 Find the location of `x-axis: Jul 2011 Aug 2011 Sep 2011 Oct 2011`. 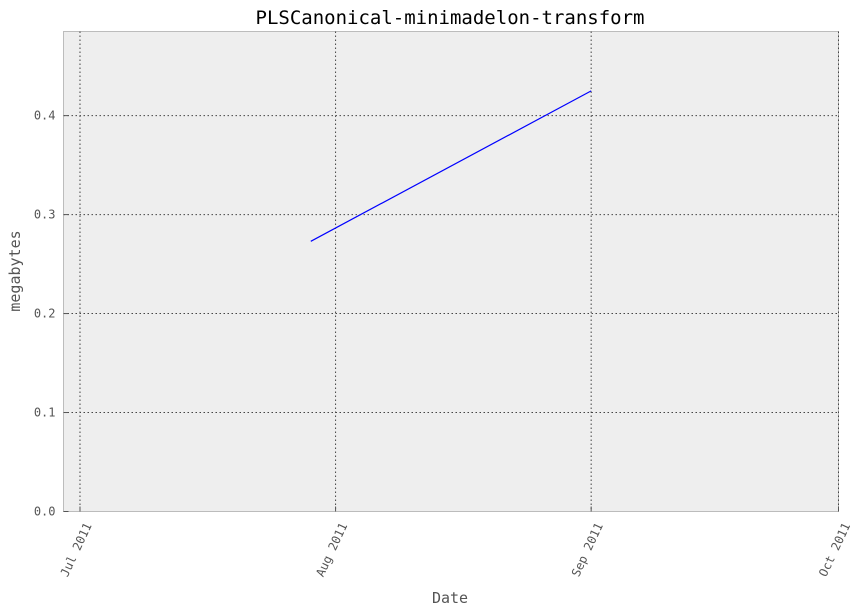

x-axis: Jul 2011 Aug 2011 Sep 2011 Oct 2011 is located at coordinates (455, 542).